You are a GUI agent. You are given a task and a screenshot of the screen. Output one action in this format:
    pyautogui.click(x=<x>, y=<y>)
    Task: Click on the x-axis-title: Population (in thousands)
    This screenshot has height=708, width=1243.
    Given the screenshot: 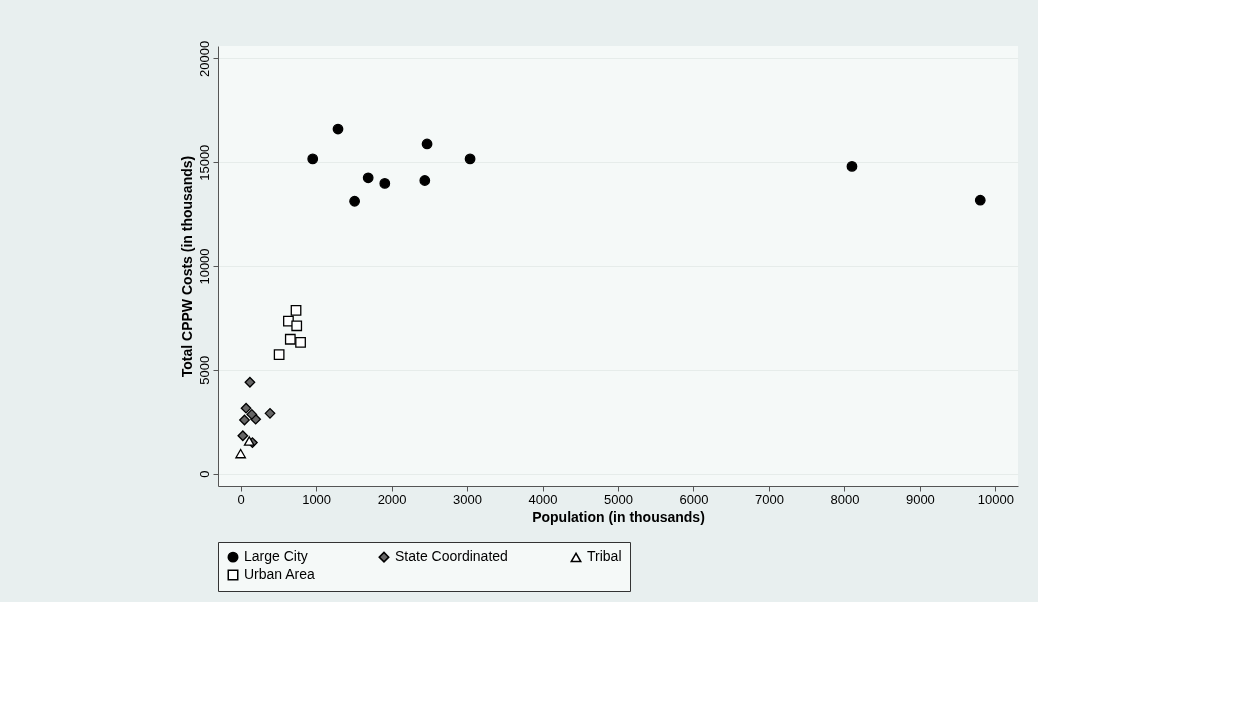 What is the action you would take?
    pyautogui.click(x=618, y=516)
    